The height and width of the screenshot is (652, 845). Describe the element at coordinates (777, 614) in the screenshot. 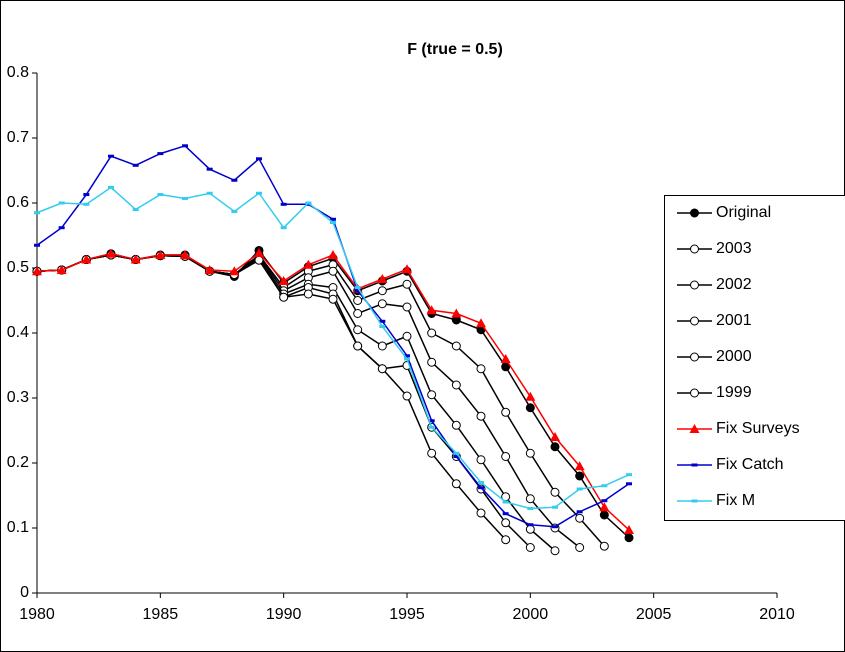

I see `x-tick-label: 2010` at that location.